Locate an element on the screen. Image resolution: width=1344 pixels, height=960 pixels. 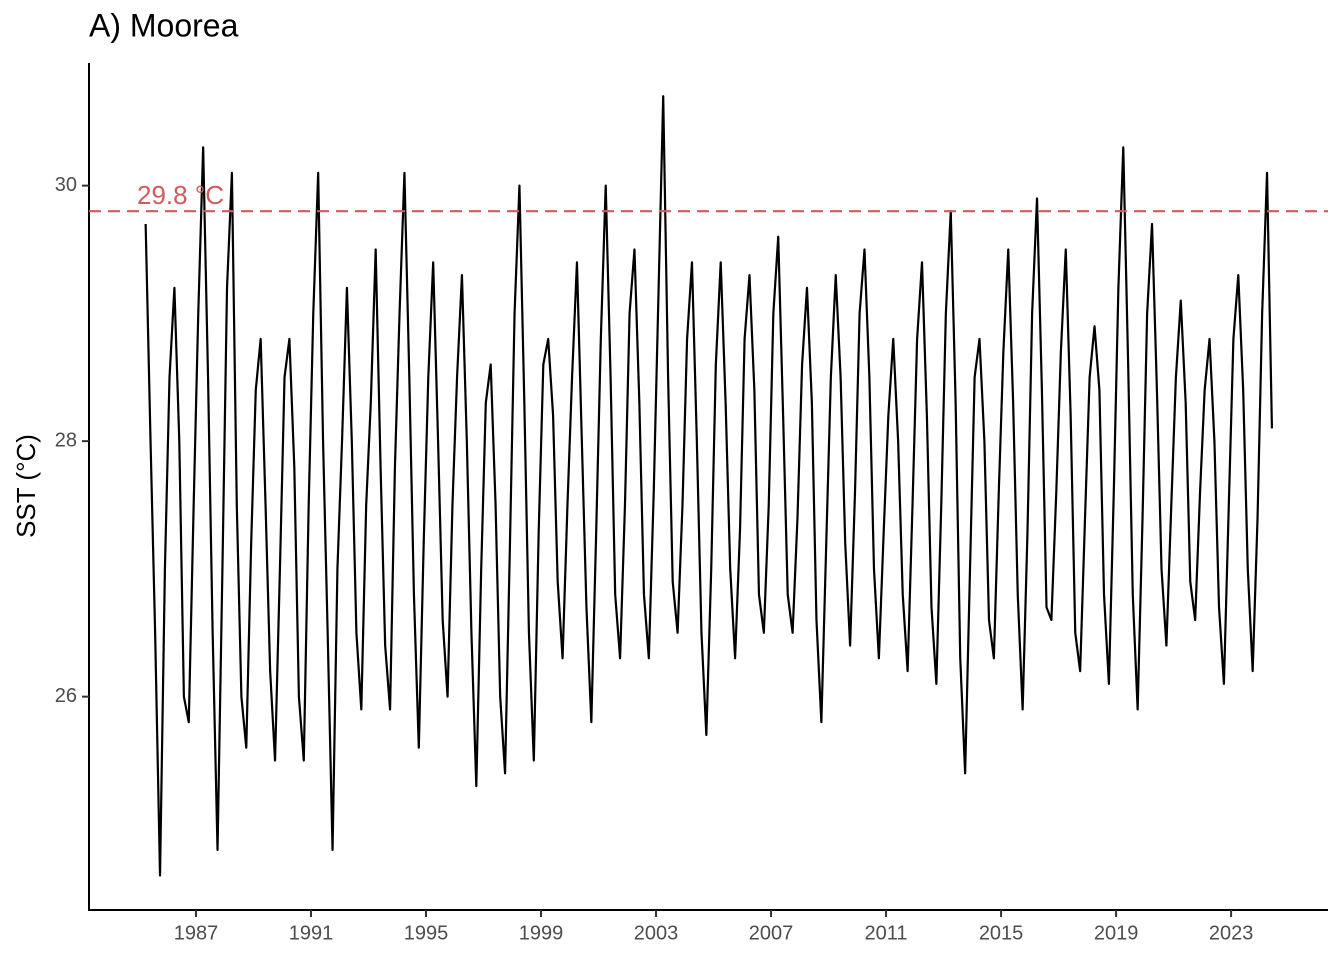
chart-title: A) Moorea is located at coordinates (164, 25).